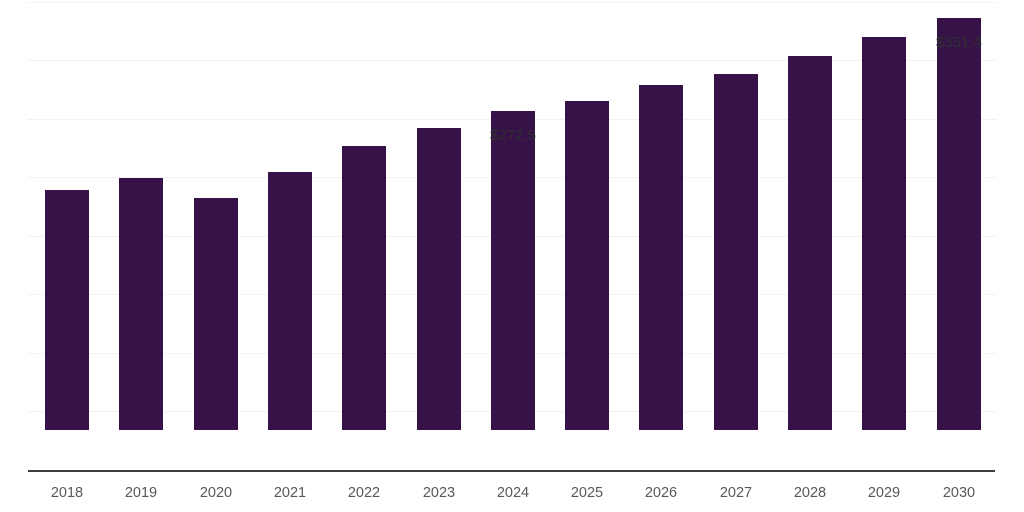 The width and height of the screenshot is (1024, 512). I want to click on value-label-2030: $351.4, so click(959, 42).